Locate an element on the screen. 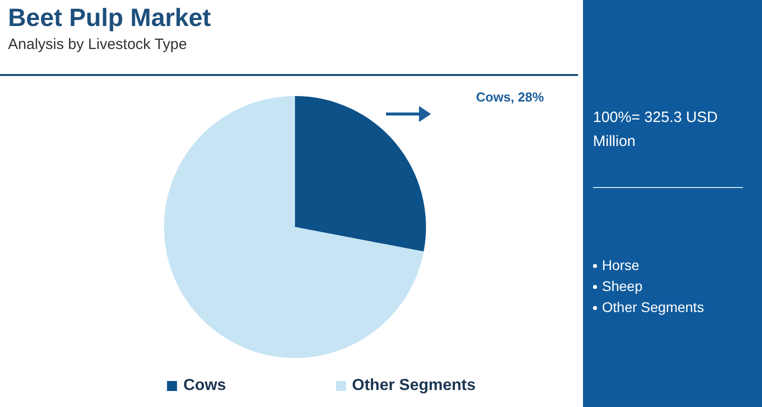 This screenshot has width=762, height=407. pie-slice is located at coordinates (360, 174).